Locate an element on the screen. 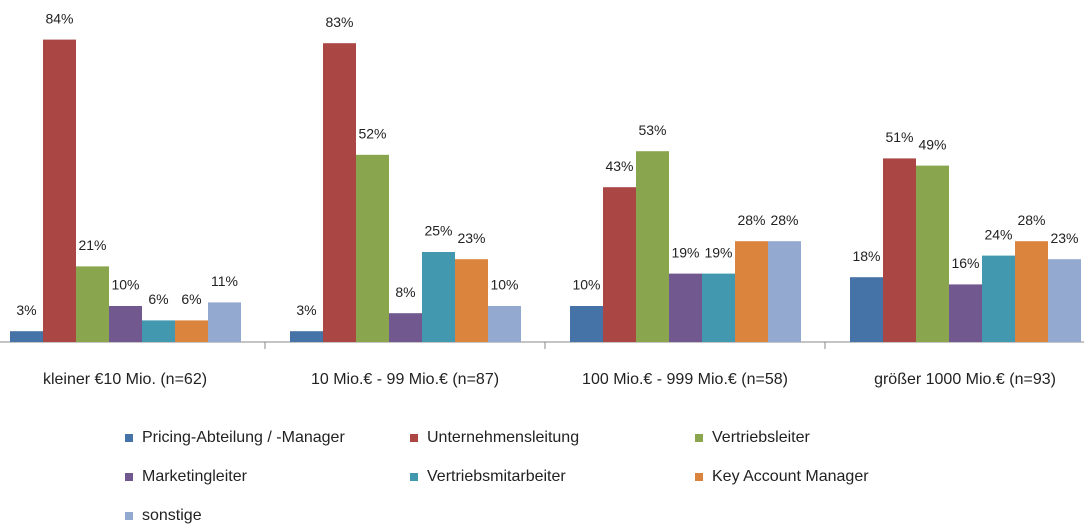  x-tick-label: größer 1000 Mio.€ (n=93) is located at coordinates (965, 379).